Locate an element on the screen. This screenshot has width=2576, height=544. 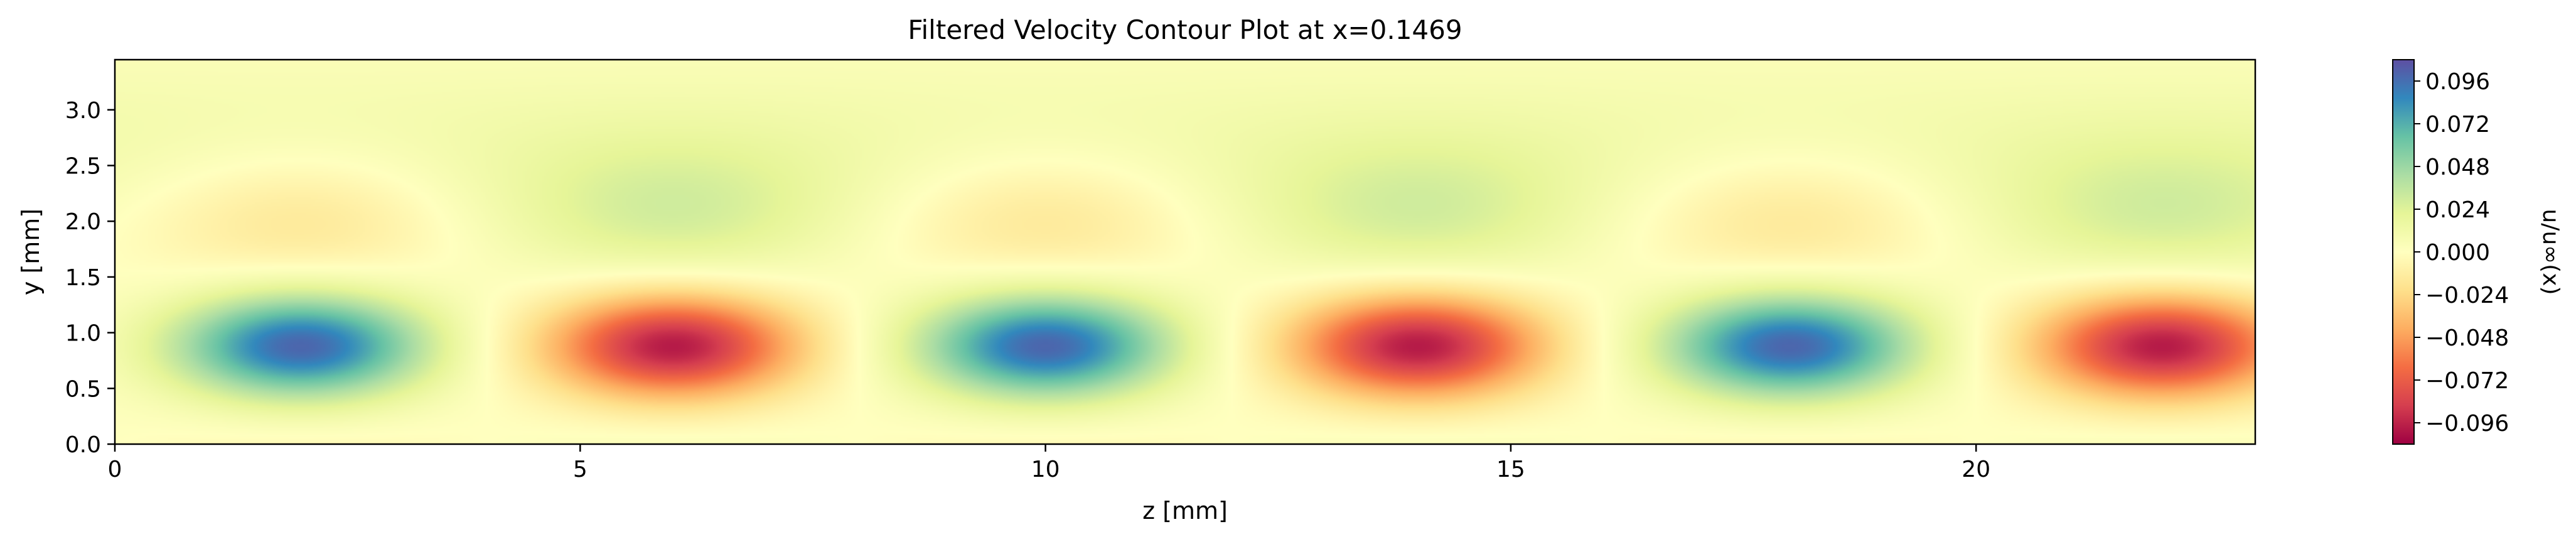
colorbar-tick-label: 0.072 is located at coordinates (2457, 125).